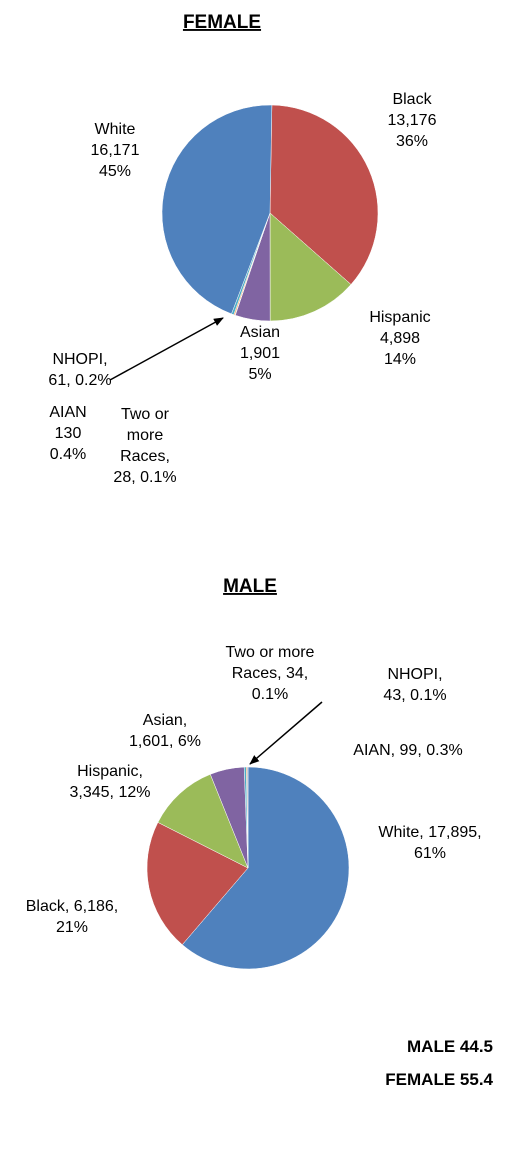 Image resolution: width=507 pixels, height=1150 pixels. Describe the element at coordinates (110, 792) in the screenshot. I see `data-label-line: 3,345, 12%` at that location.